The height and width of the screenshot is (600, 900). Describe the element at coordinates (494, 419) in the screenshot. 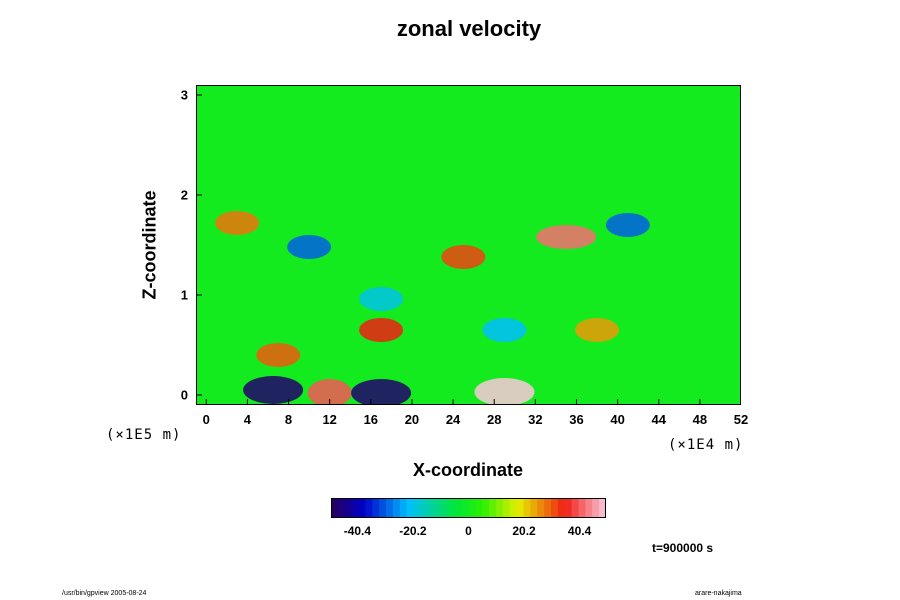

I see `x-tick-label: 28` at that location.